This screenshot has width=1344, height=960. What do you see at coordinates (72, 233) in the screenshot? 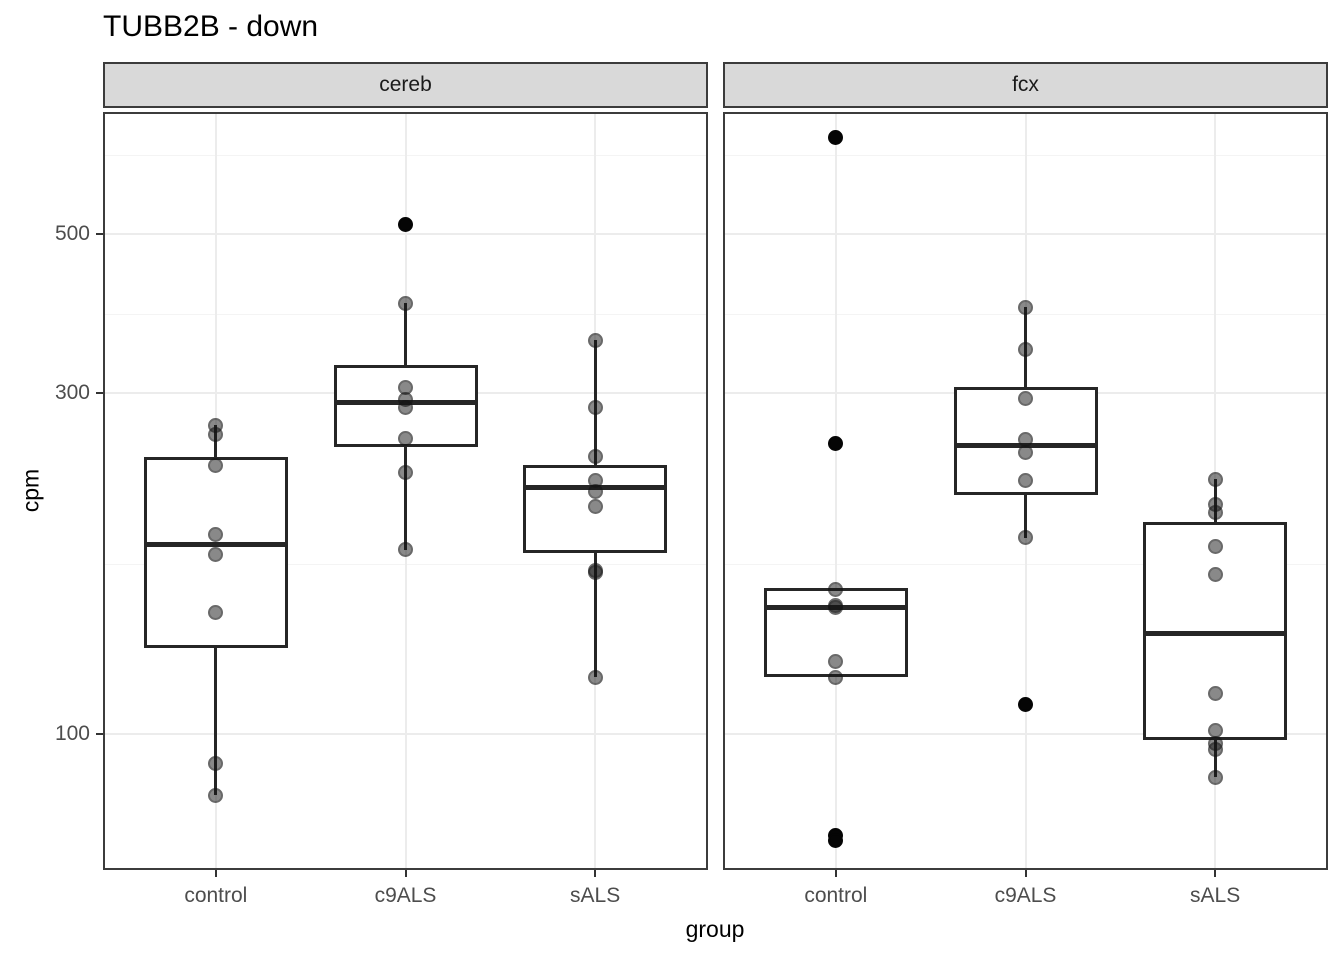
I see `y-tick-label: 500` at bounding box center [72, 233].